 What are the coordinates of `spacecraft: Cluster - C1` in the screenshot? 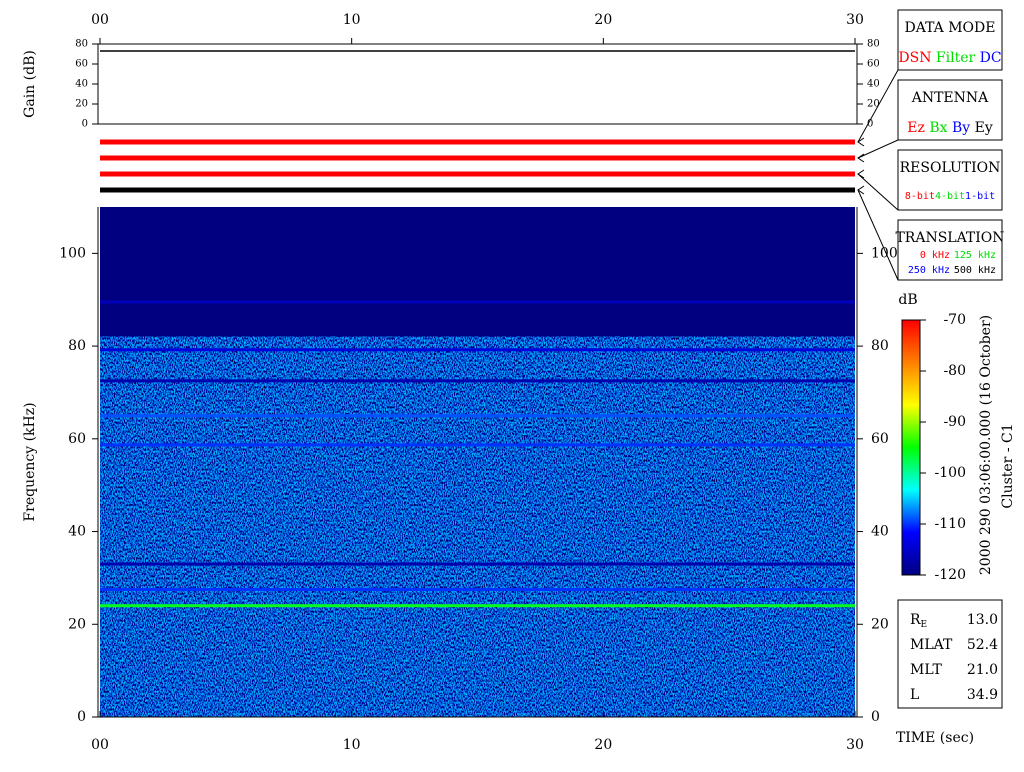 It's located at (1008, 465).